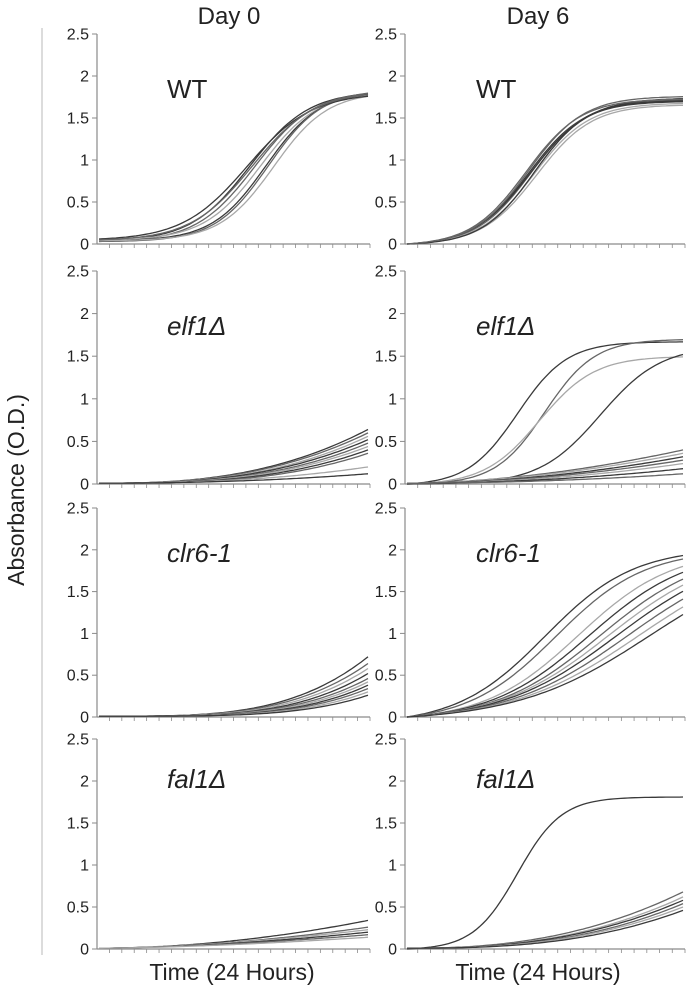  What do you see at coordinates (219, 379) in the screenshot?
I see `panel-day0-2: 0 0.5 1 1.5 2 2.5 elf1Δ` at bounding box center [219, 379].